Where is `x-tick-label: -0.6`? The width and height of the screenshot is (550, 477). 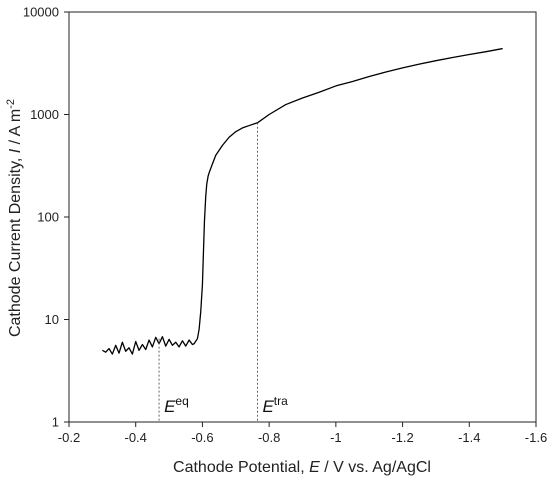 x-tick-label: -0.6 is located at coordinates (202, 437).